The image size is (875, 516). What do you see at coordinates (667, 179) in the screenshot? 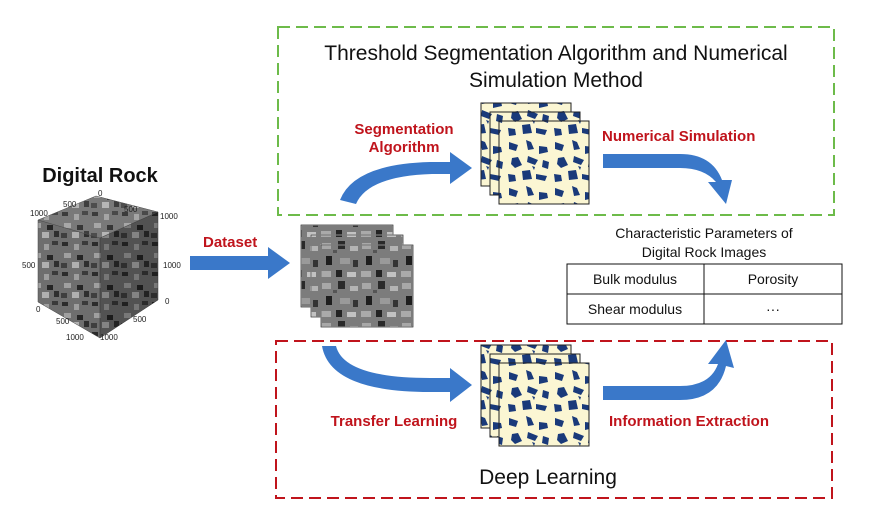
I see `numerical-simulation-arrow` at bounding box center [667, 179].